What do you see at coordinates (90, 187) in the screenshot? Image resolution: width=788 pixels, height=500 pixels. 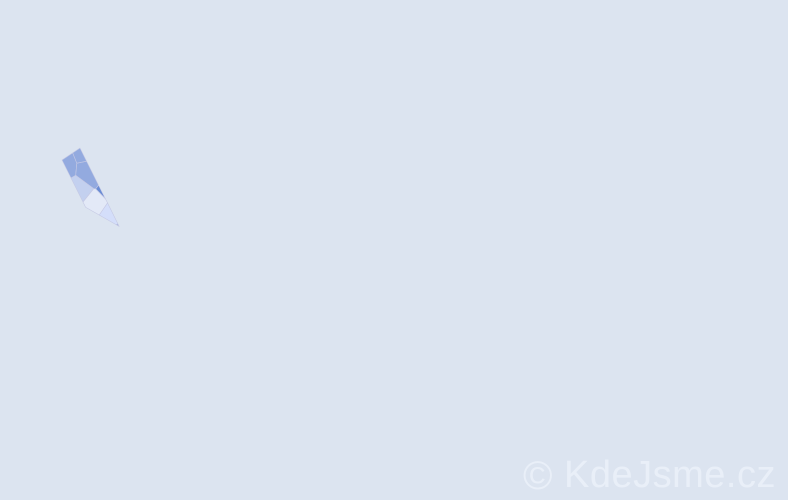 I see `district-polygons-group` at bounding box center [90, 187].